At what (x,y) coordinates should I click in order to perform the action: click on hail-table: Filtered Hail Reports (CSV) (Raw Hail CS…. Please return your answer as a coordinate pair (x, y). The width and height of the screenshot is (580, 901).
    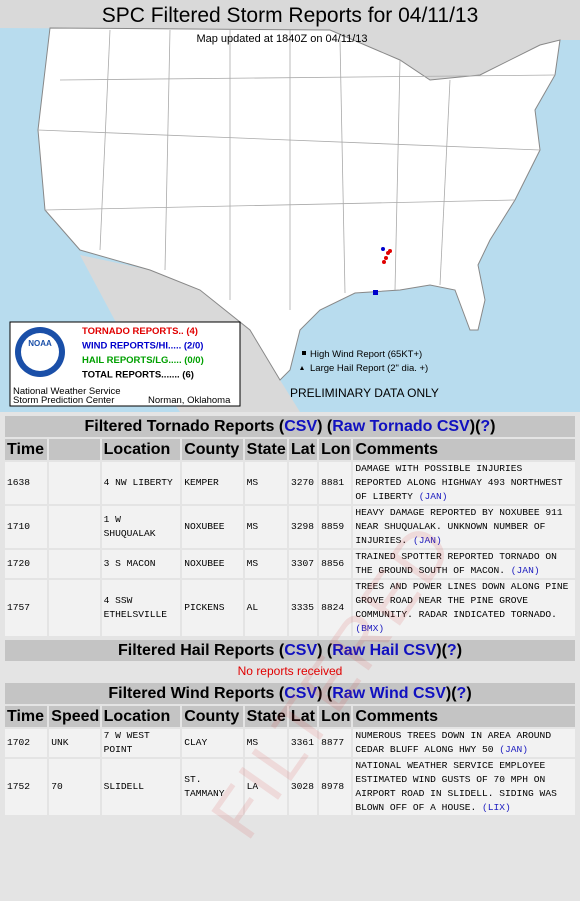
    Looking at the image, I should click on (290, 659).